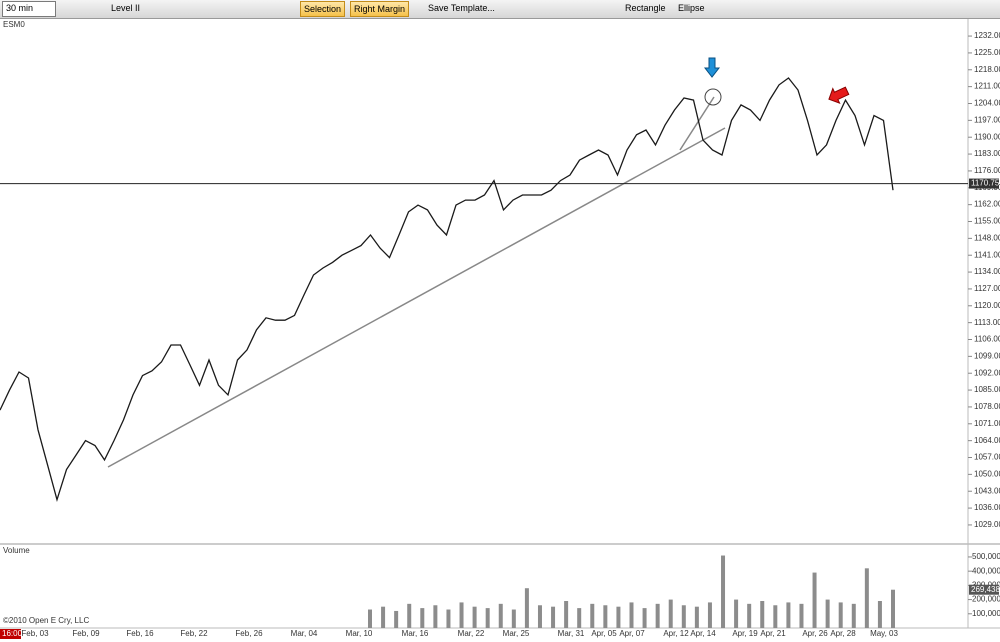  What do you see at coordinates (713, 97) in the screenshot?
I see `marker-circle` at bounding box center [713, 97].